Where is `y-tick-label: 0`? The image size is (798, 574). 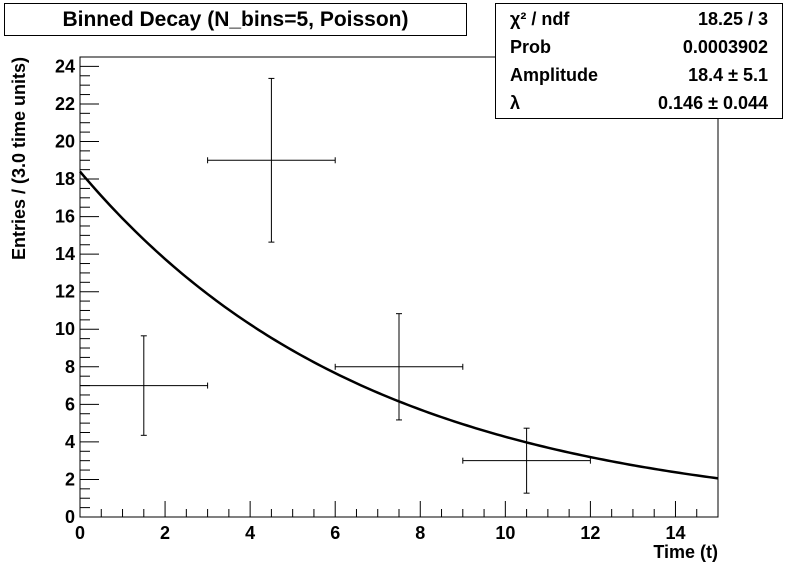
y-tick-label: 0 is located at coordinates (70, 517).